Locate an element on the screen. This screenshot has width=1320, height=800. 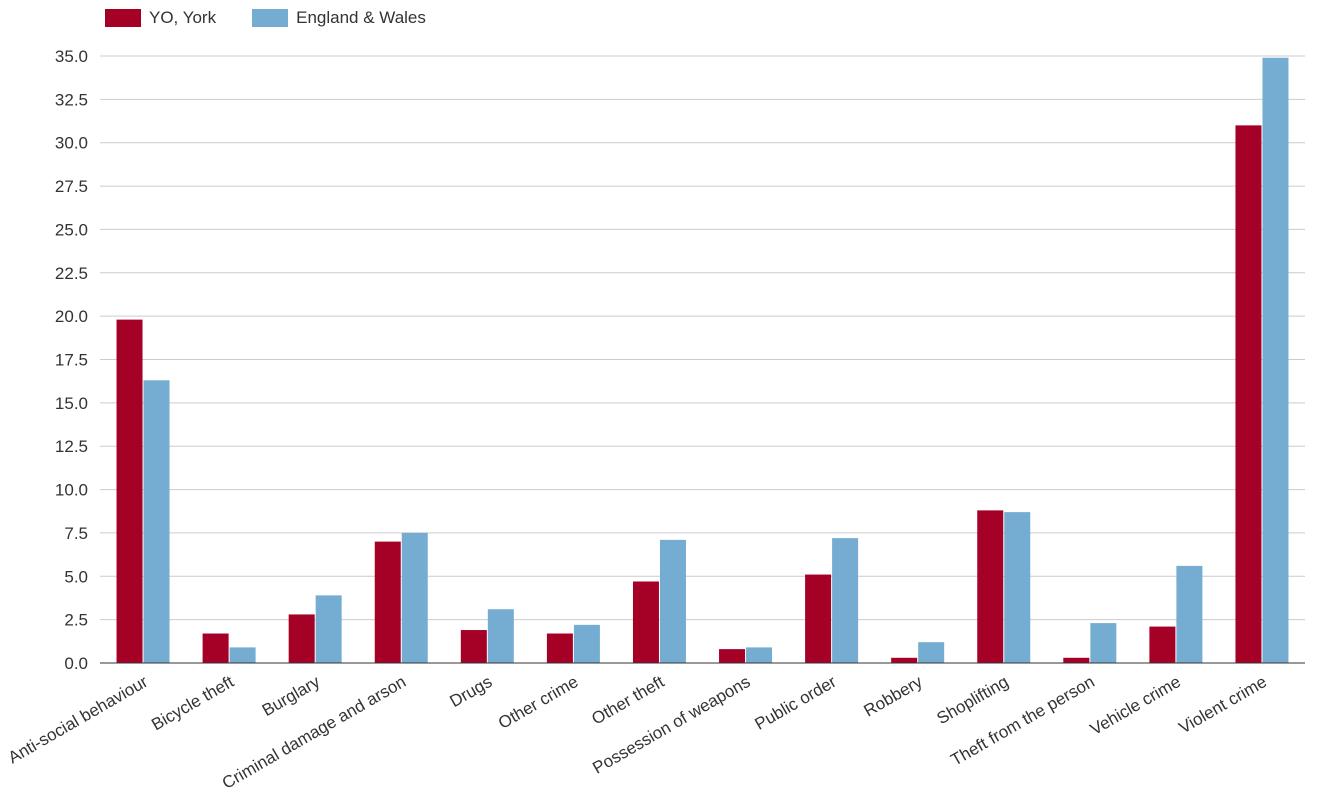
x-tick-label: Shoplifting is located at coordinates (972, 700).